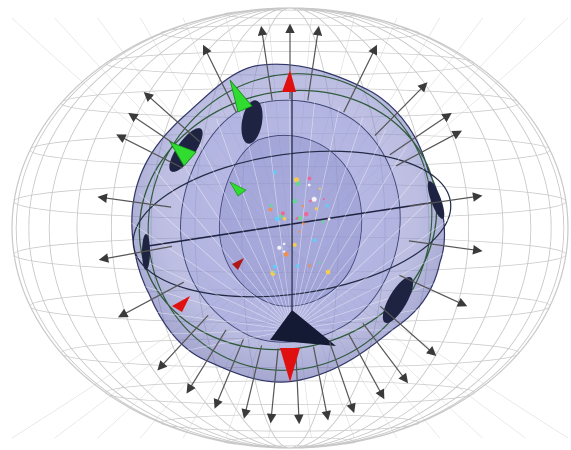 The height and width of the screenshot is (450, 571). I want to click on plate-top, so click(252, 122).